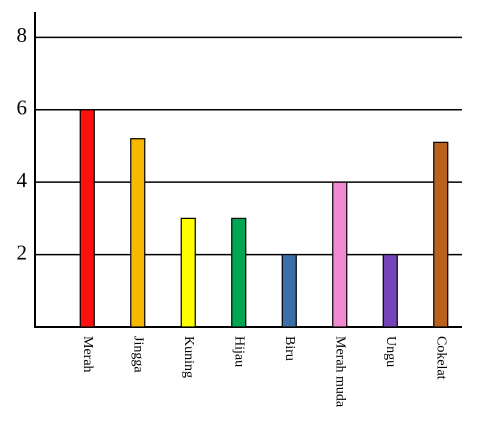 This screenshot has height=442, width=479. I want to click on x-tick-label: Merah muda, so click(340, 372).